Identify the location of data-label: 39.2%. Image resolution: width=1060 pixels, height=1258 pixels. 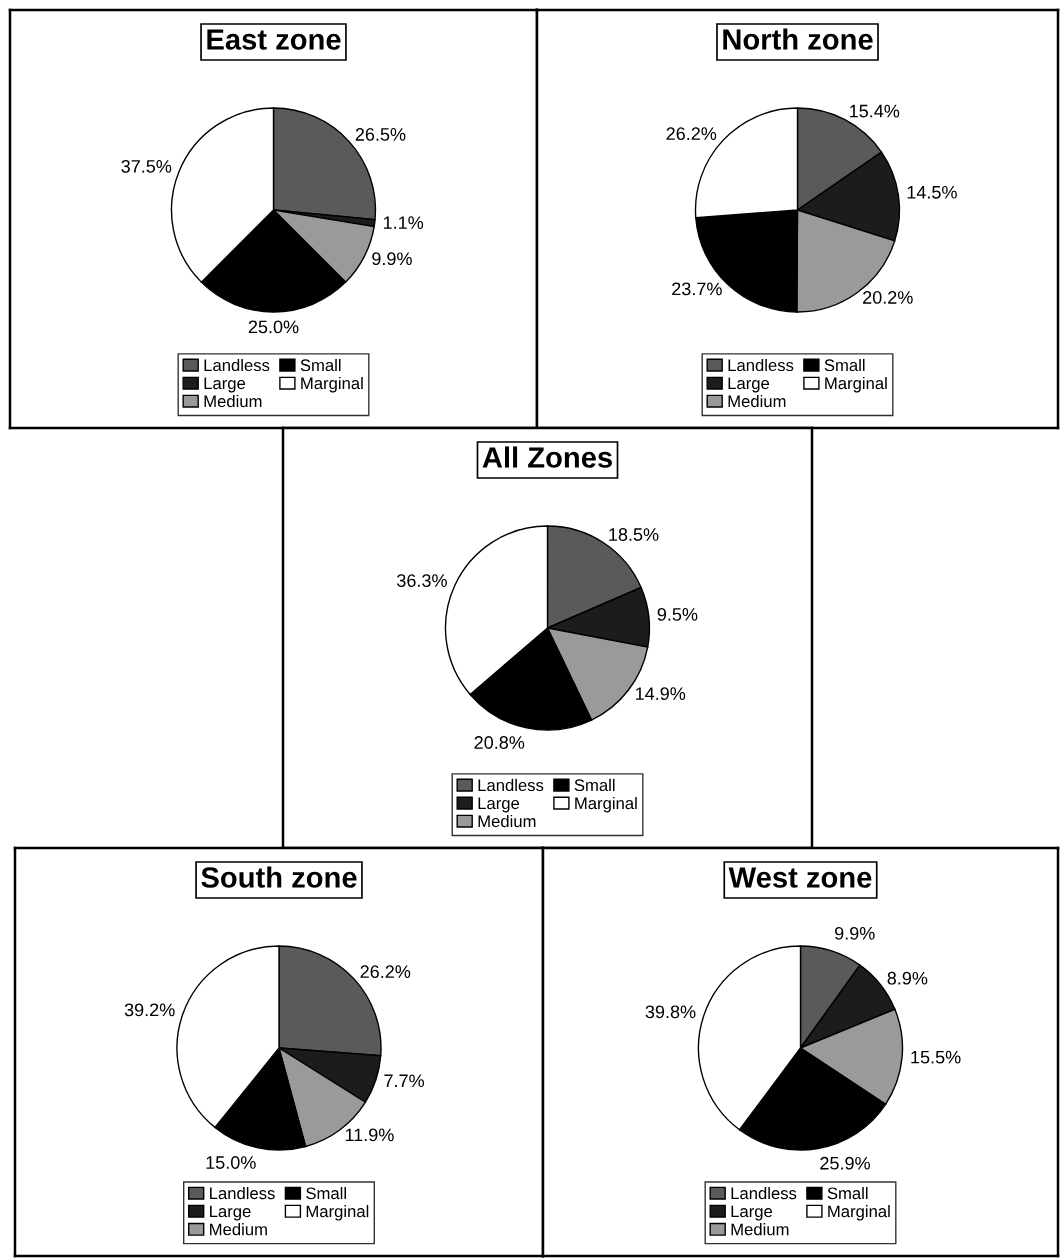
(149, 1010).